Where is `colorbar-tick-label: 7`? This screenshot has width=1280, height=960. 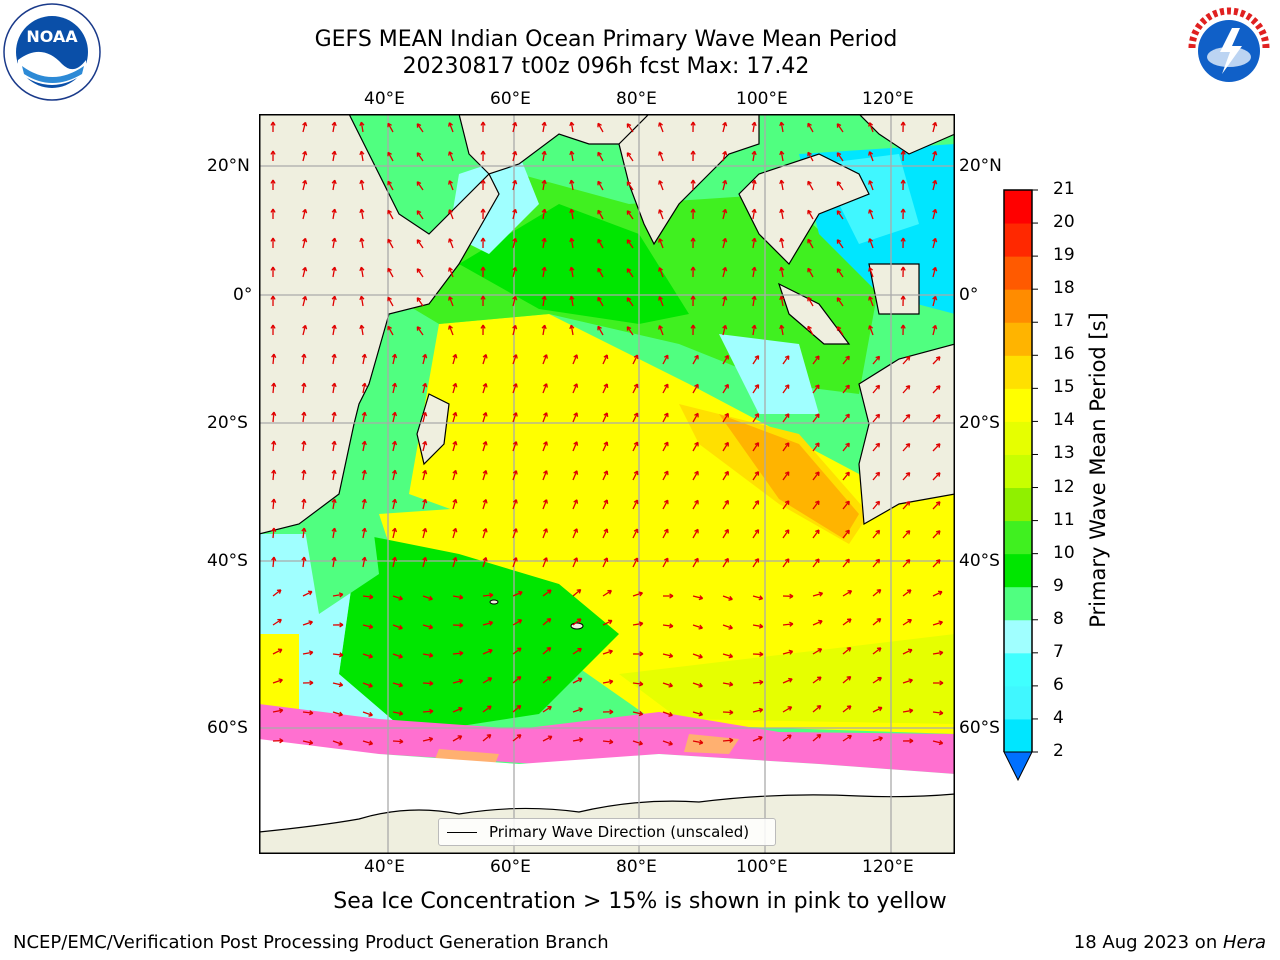
colorbar-tick-label: 7 is located at coordinates (1058, 651).